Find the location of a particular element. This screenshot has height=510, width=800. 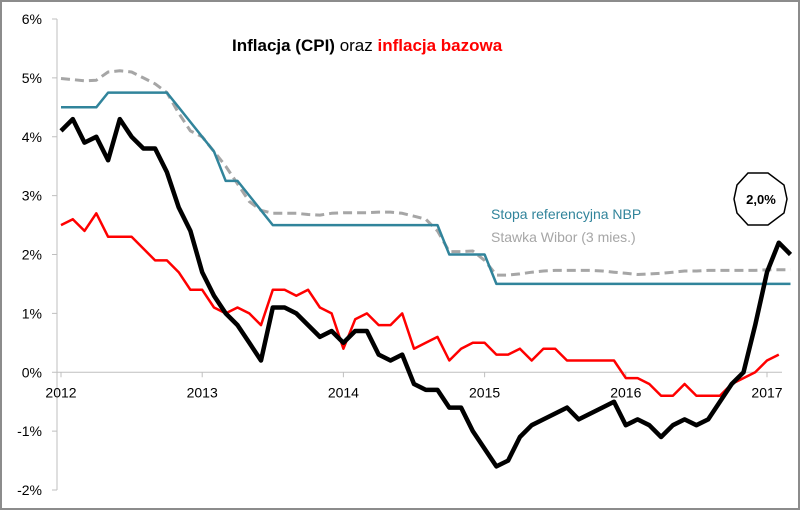

y-tick-label: -2% is located at coordinates (29, 490).